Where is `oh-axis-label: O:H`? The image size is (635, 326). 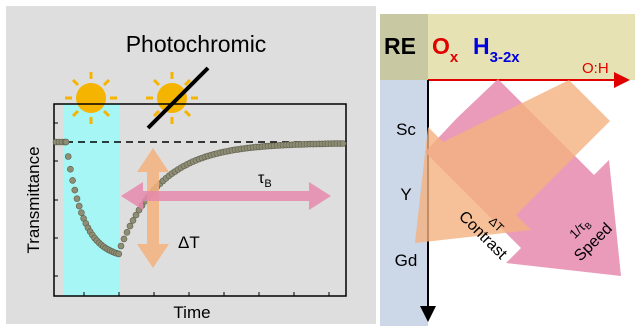
oh-axis-label: O:H is located at coordinates (595, 68).